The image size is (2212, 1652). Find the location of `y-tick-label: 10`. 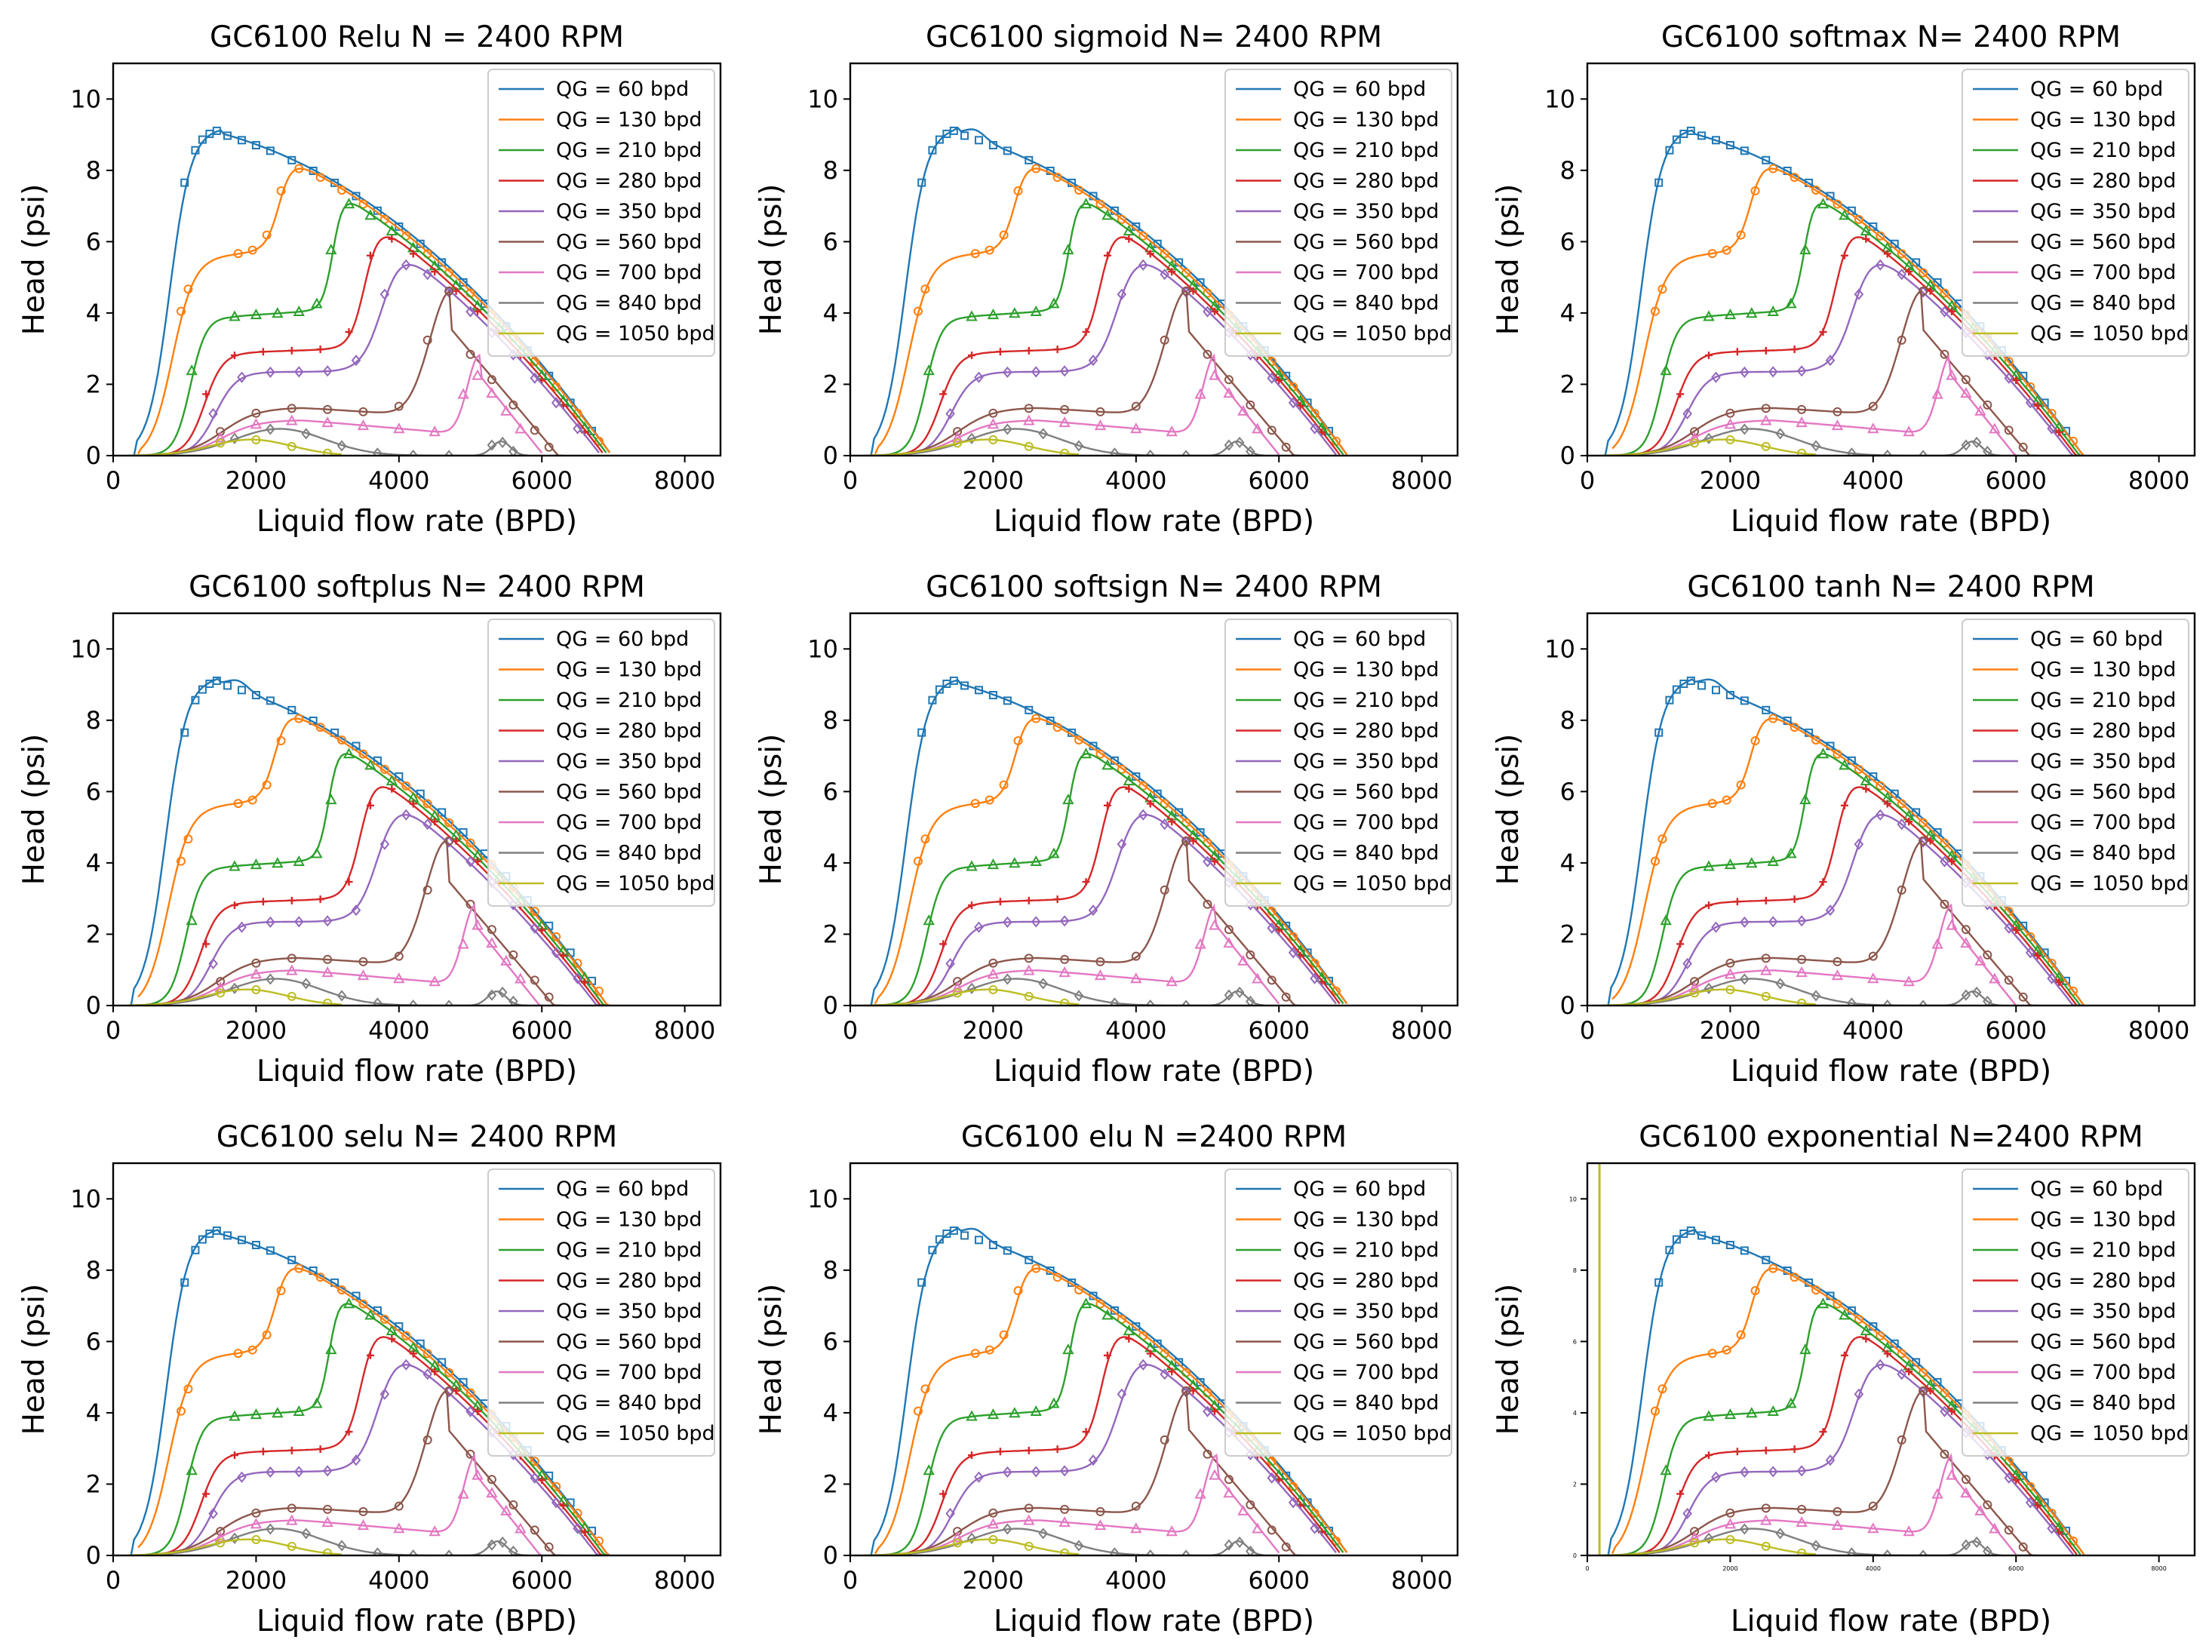

y-tick-label: 10 is located at coordinates (1559, 648).